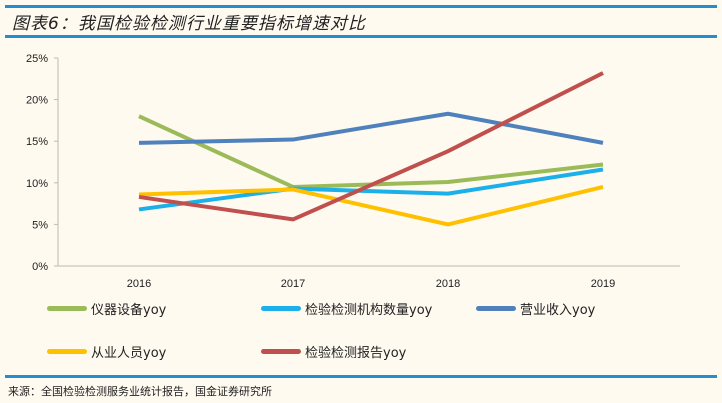  I want to click on chart-title: 图表6：我国检验检测行业重要指标增速对比, so click(189, 24).